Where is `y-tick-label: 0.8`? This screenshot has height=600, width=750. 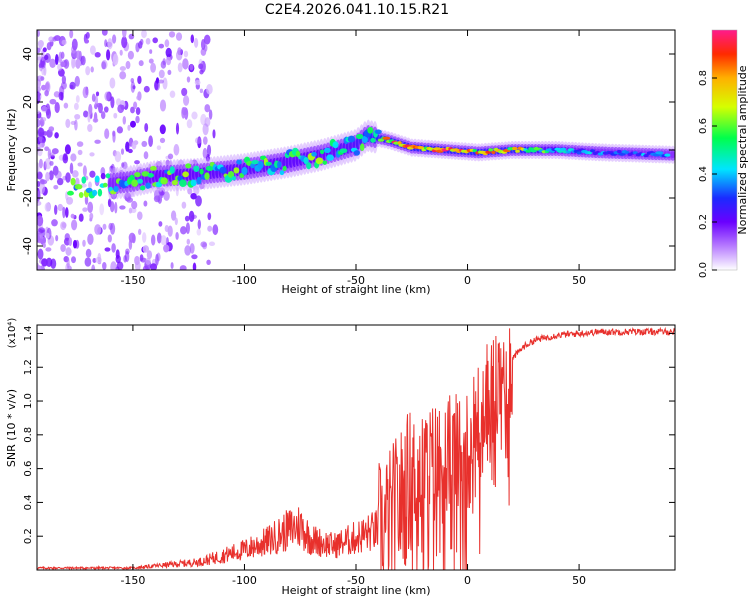 y-tick-label: 0.8 is located at coordinates (28, 435).